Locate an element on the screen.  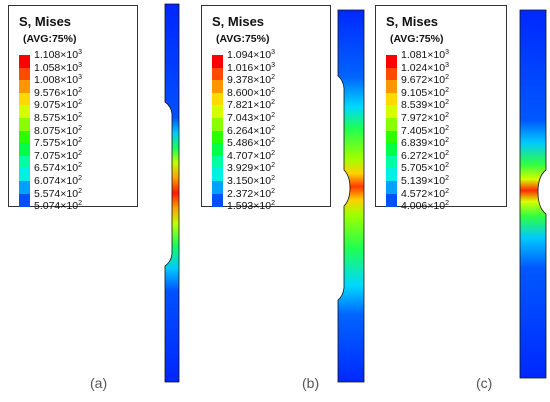
legend-value: 6.272×10² is located at coordinates (425, 155).